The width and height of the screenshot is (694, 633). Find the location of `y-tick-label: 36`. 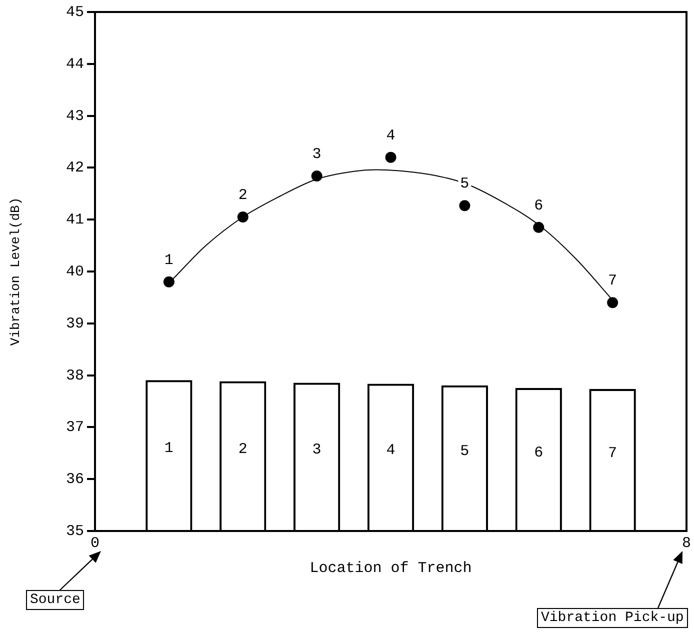

y-tick-label: 36 is located at coordinates (75, 479).